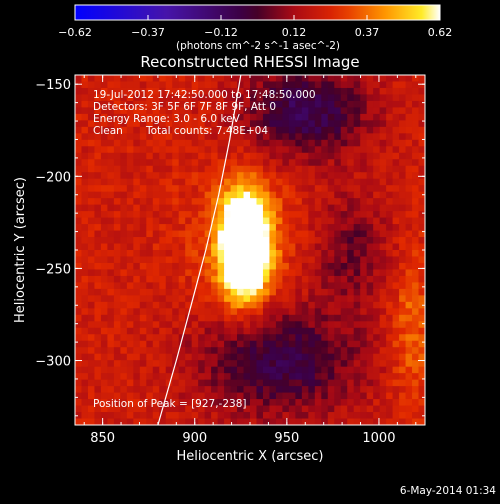 The image size is (500, 504). What do you see at coordinates (75, 32) in the screenshot?
I see `colorbar-tick-label: −0.62` at bounding box center [75, 32].